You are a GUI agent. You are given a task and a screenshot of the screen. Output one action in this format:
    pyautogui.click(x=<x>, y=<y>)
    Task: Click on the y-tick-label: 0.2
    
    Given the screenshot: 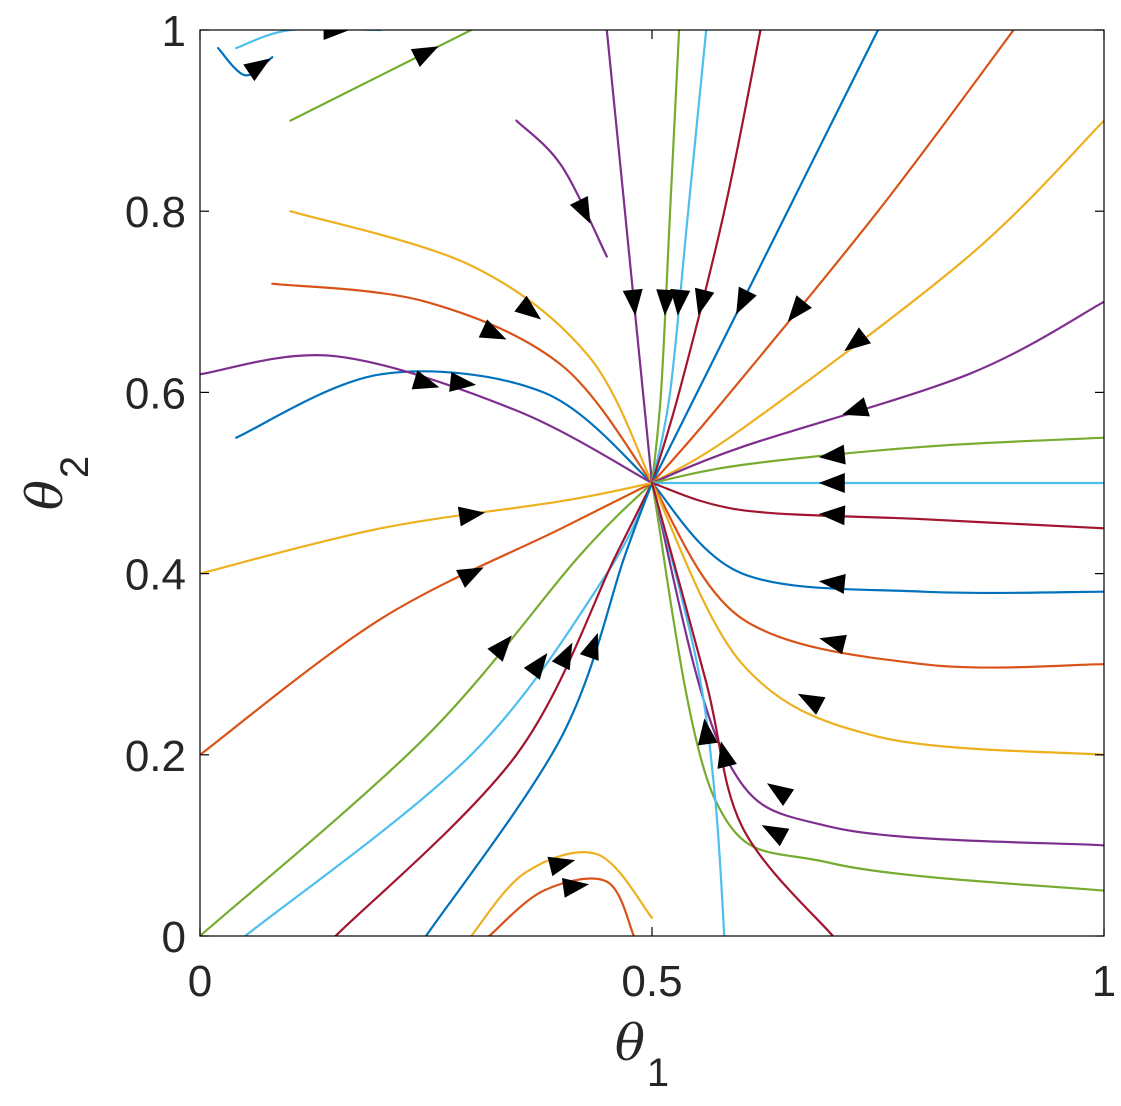 What is the action you would take?
    pyautogui.click(x=155, y=756)
    